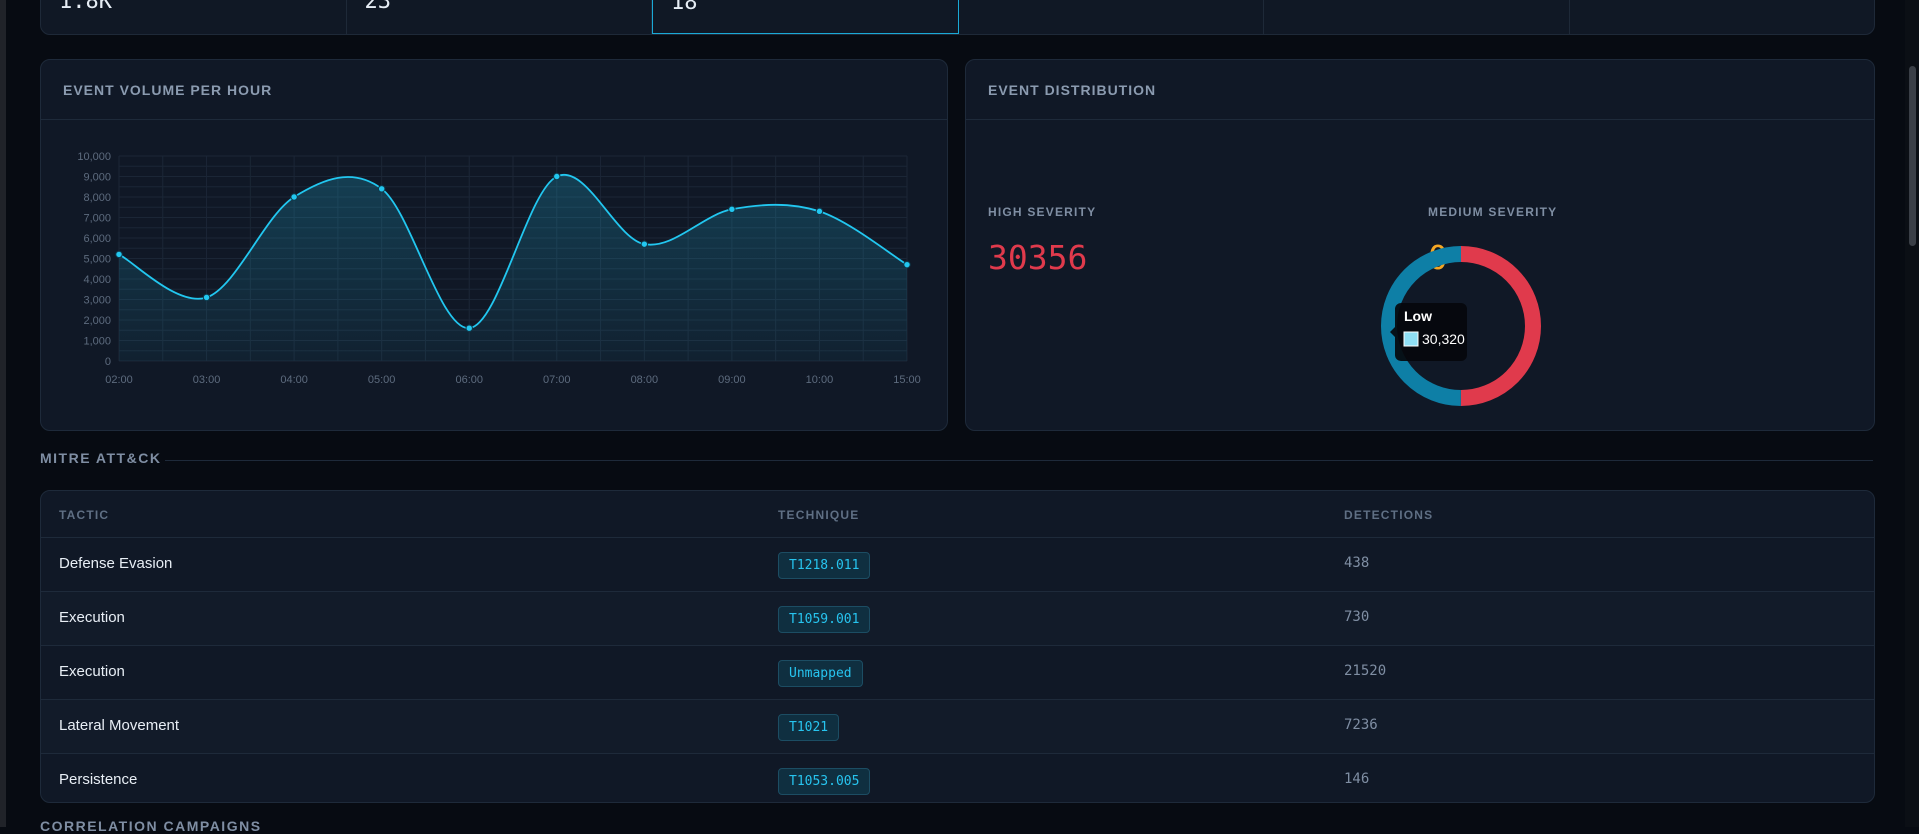 The height and width of the screenshot is (834, 1919). I want to click on x-tick-label: 15:00, so click(907, 380).